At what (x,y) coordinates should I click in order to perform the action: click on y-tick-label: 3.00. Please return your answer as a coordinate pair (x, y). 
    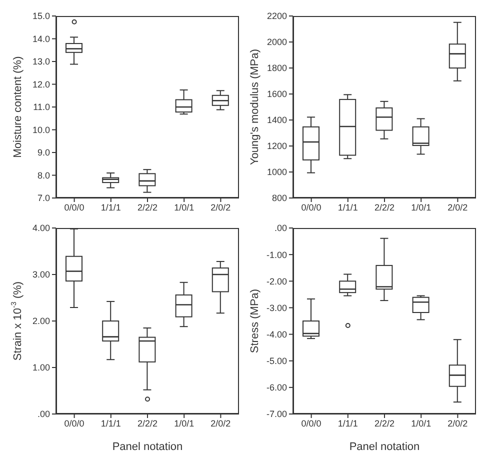
    Looking at the image, I should click on (41, 275).